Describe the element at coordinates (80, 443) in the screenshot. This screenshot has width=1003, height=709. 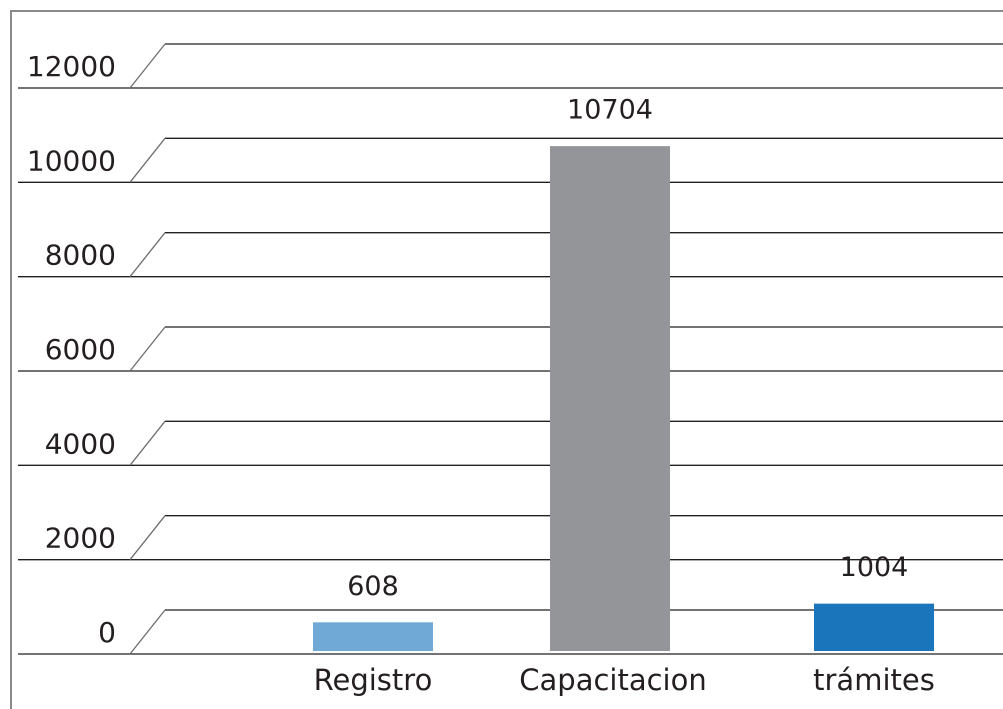
I see `y-tick-label: 4000` at that location.